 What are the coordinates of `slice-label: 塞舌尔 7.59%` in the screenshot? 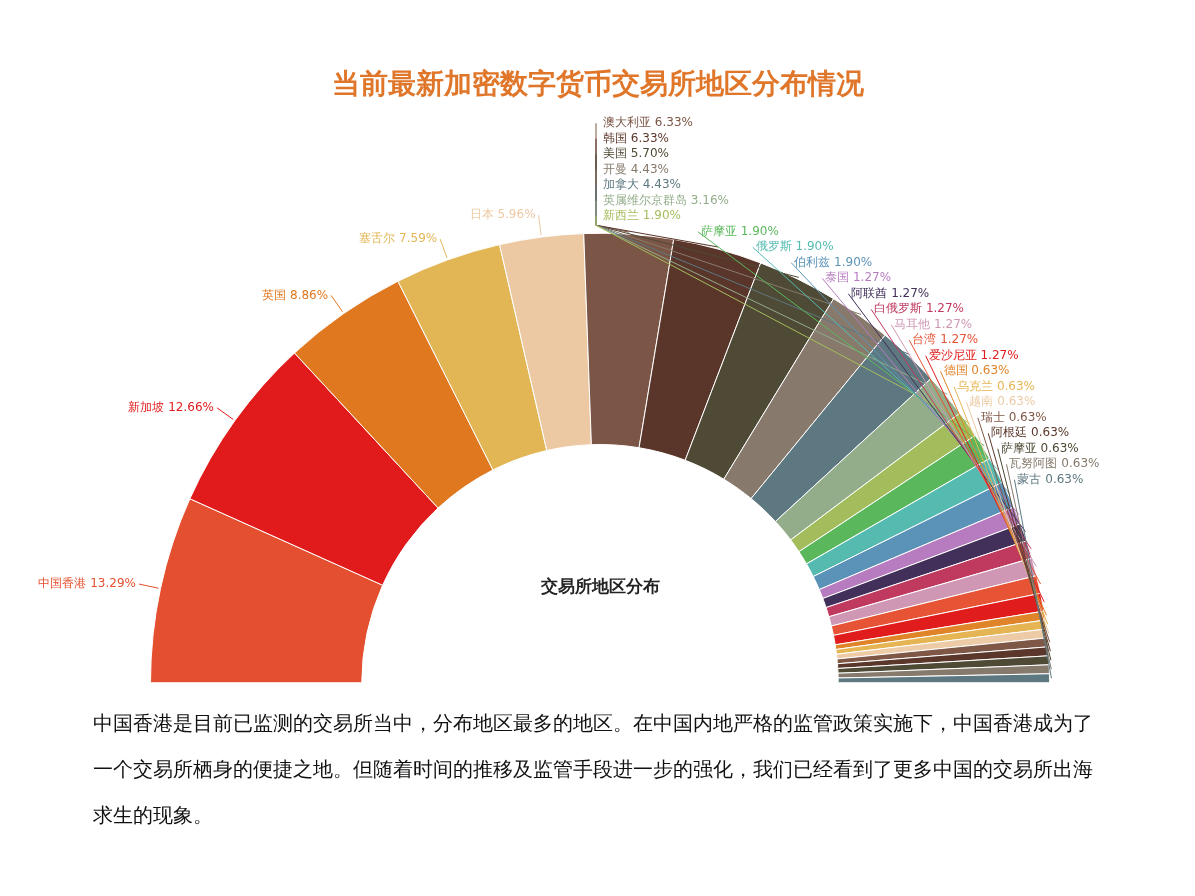 It's located at (398, 238).